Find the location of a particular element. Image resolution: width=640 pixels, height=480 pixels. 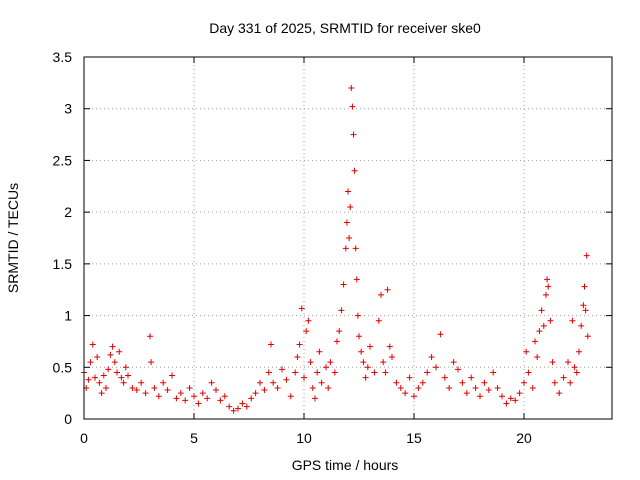

y-tick-label: 3 is located at coordinates (68, 109).